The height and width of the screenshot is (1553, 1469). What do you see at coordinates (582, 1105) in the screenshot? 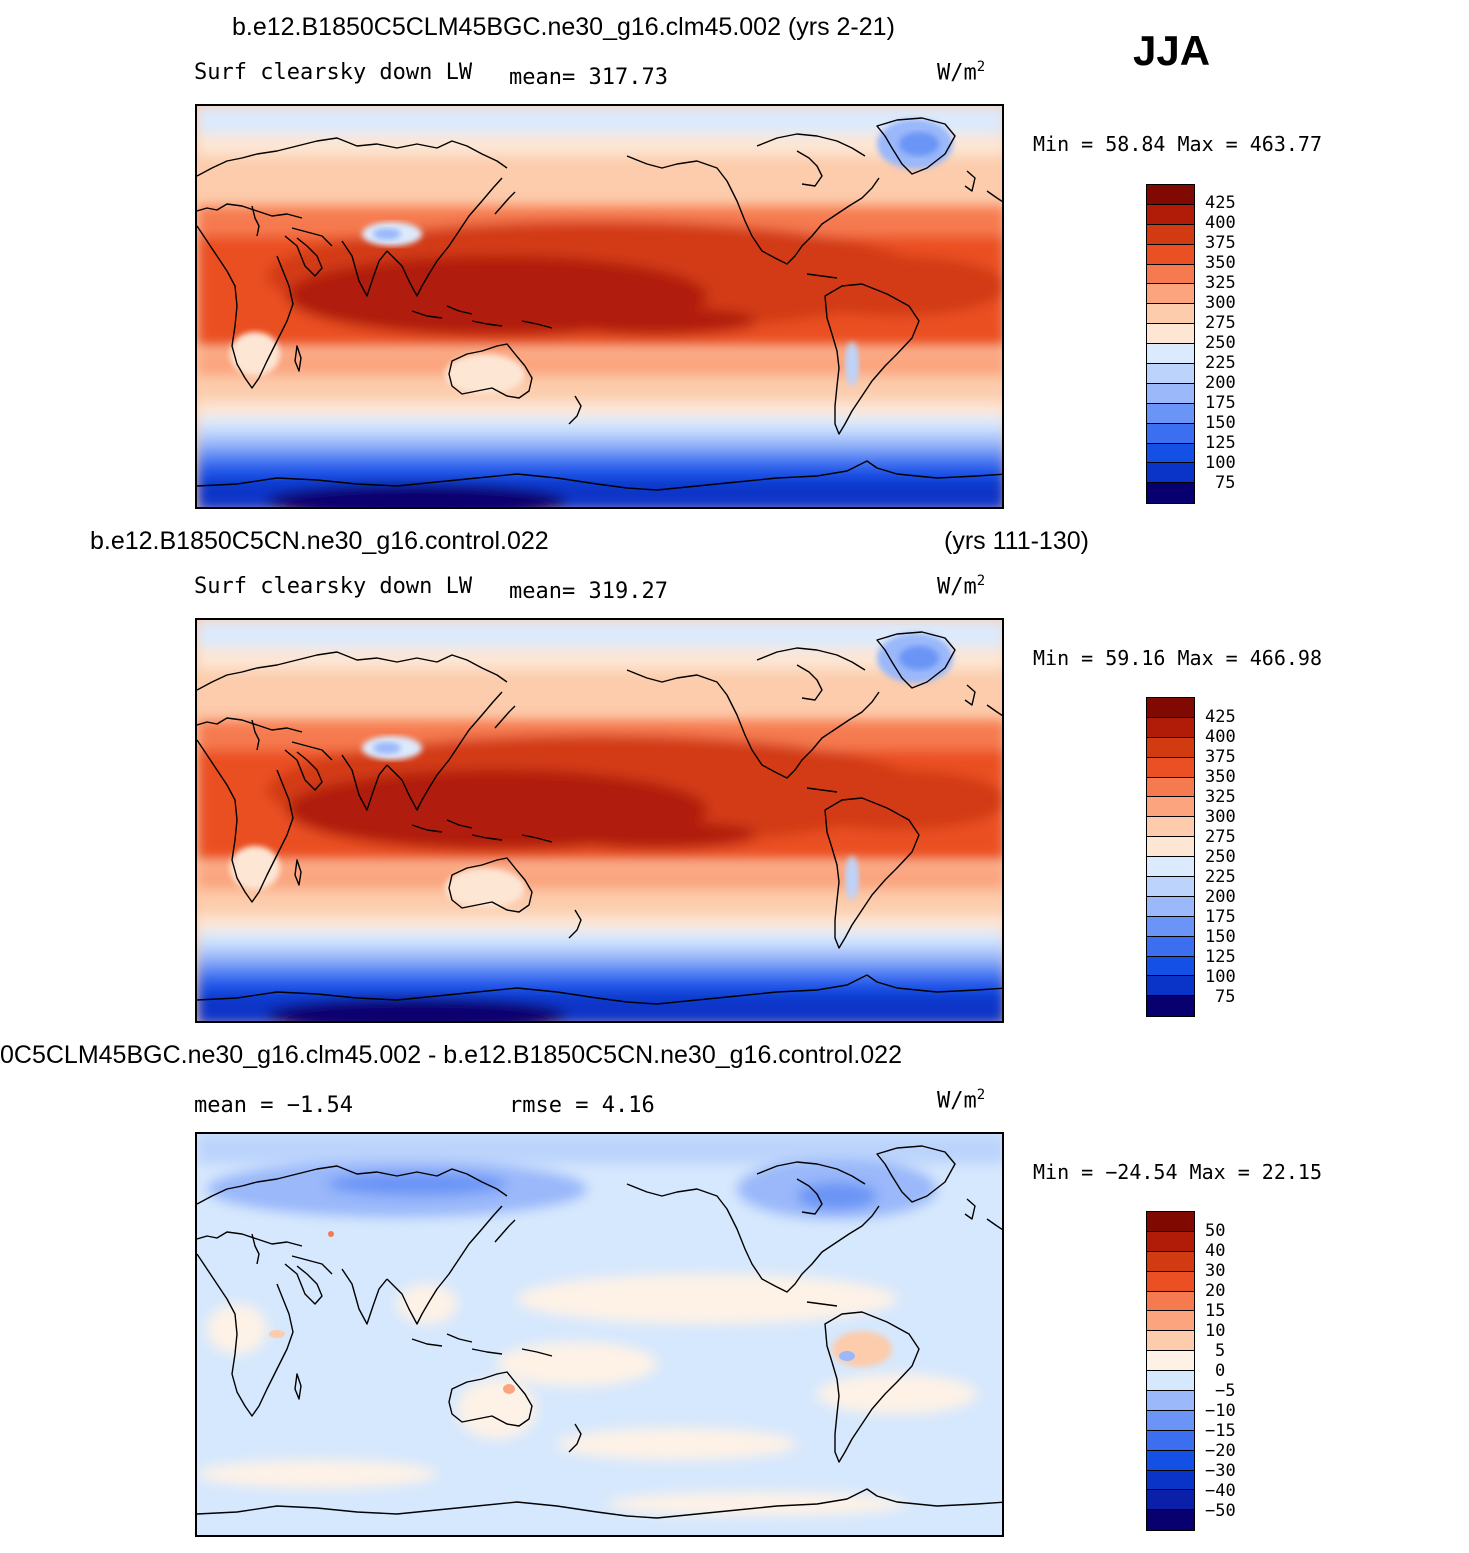
I see `panel3-rmse: rmse = 4.16` at bounding box center [582, 1105].